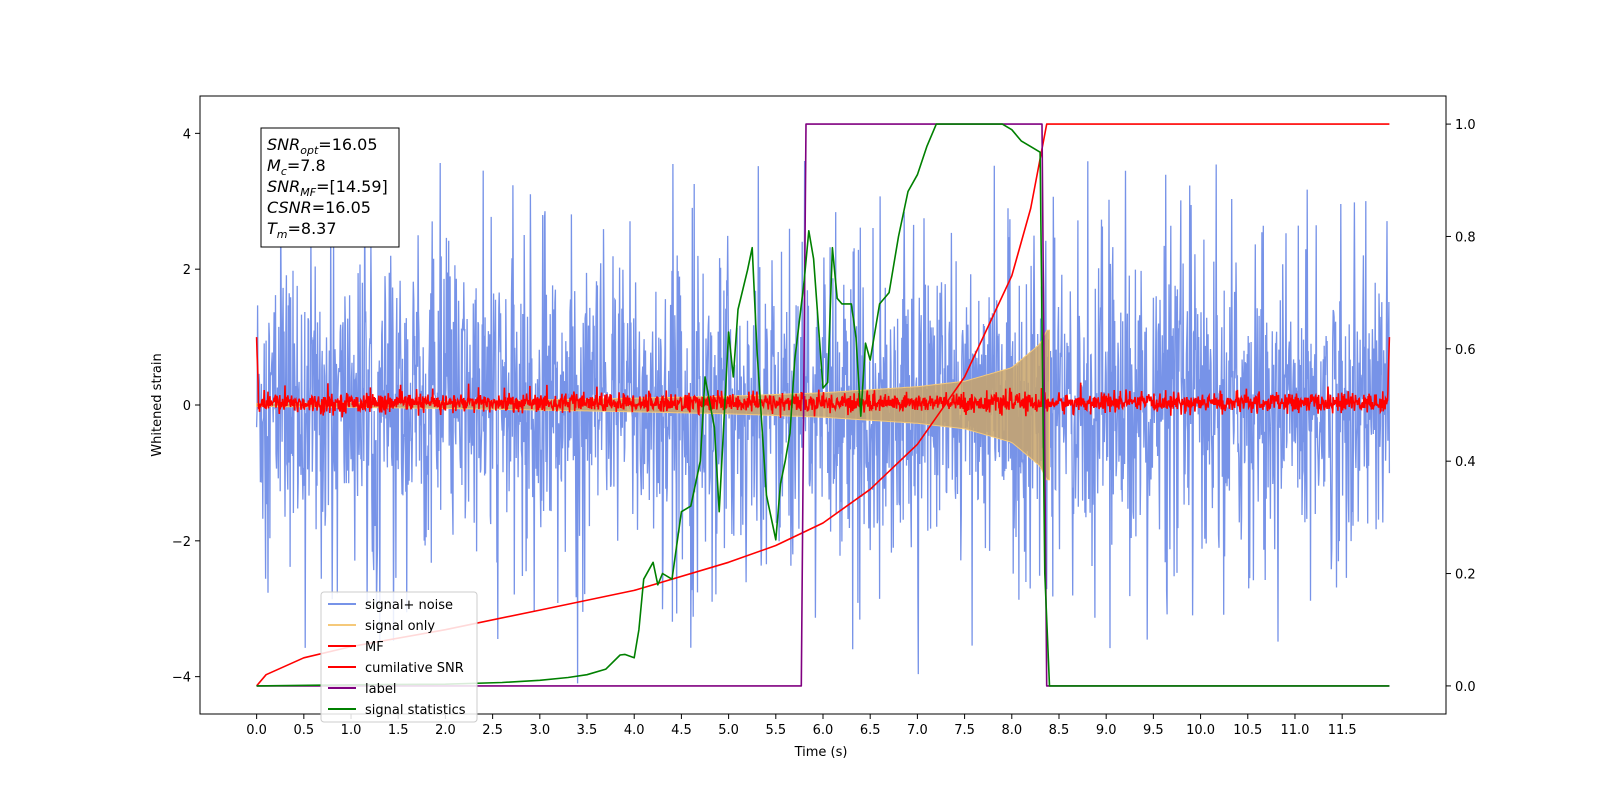 The image size is (1600, 800). I want to click on annotation-line: CSNR=16.05, so click(319, 207).